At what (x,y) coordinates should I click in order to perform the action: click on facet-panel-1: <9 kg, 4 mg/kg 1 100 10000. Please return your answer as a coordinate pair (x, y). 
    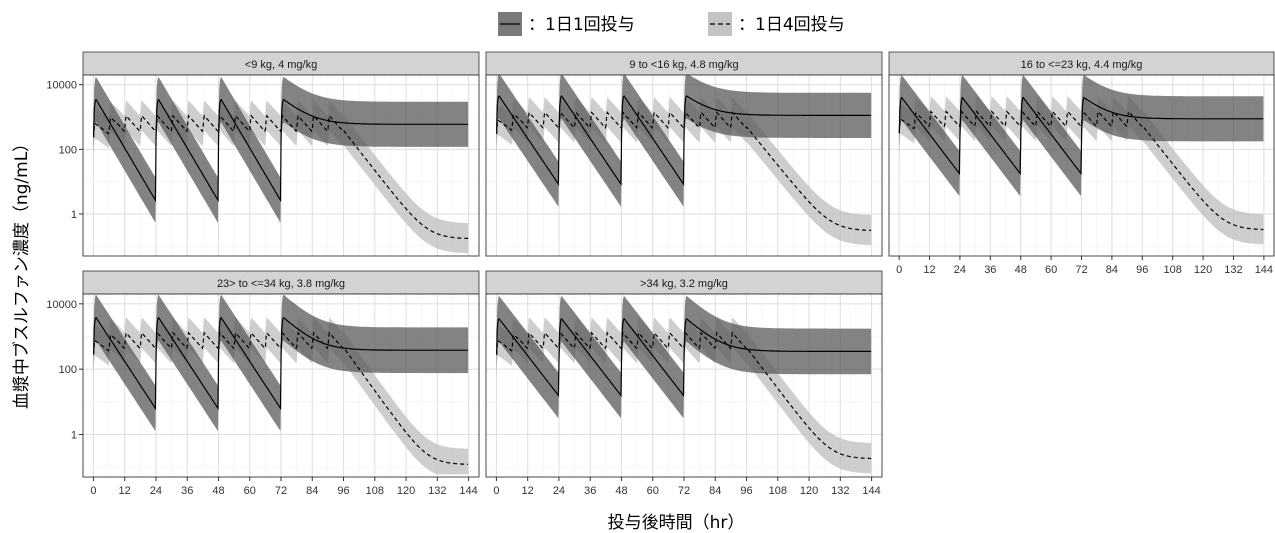
    Looking at the image, I should click on (263, 154).